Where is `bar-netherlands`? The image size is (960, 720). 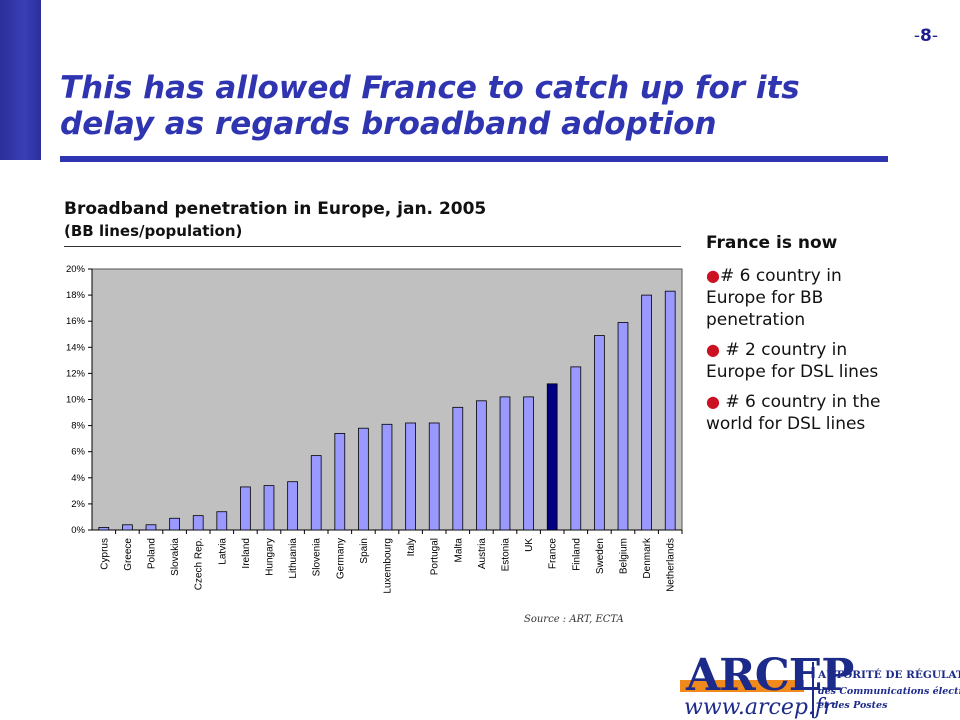 bar-netherlands is located at coordinates (670, 410).